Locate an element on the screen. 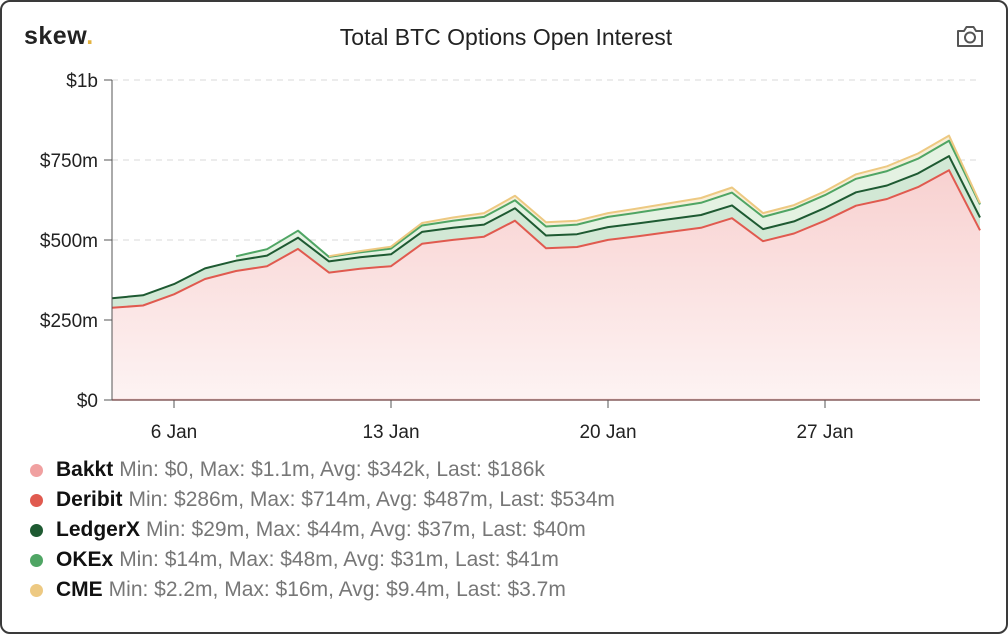  y-tick-label: $250m is located at coordinates (69, 321).